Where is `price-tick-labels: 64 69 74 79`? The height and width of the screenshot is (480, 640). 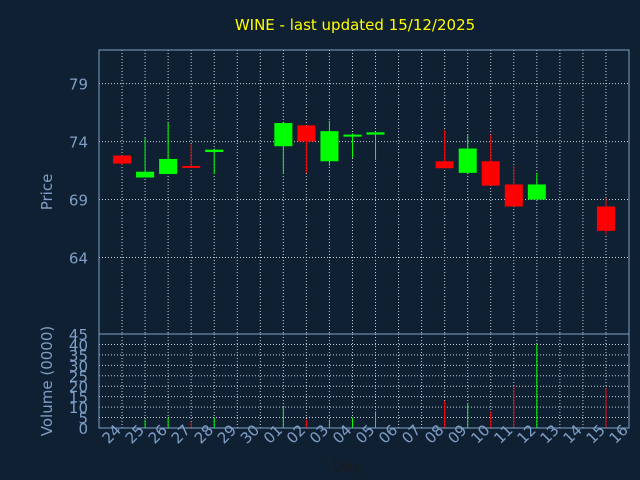
price-tick-labels: 64 69 74 79 is located at coordinates (78, 172).